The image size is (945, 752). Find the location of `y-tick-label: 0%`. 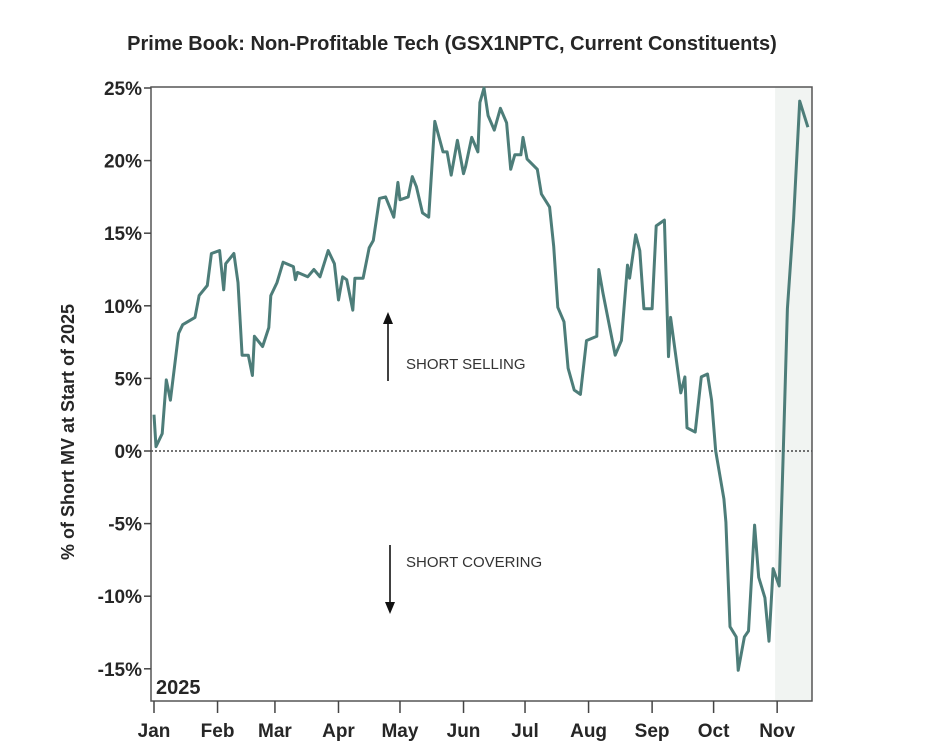

y-tick-label: 0% is located at coordinates (129, 452).